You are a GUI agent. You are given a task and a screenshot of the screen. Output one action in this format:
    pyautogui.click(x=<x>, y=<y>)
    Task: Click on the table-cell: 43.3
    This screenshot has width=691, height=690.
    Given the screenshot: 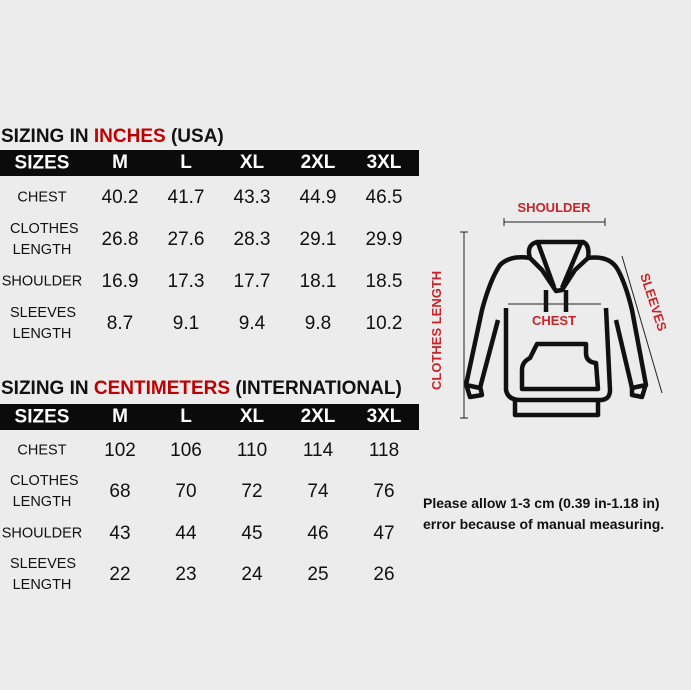 What is the action you would take?
    pyautogui.click(x=252, y=197)
    